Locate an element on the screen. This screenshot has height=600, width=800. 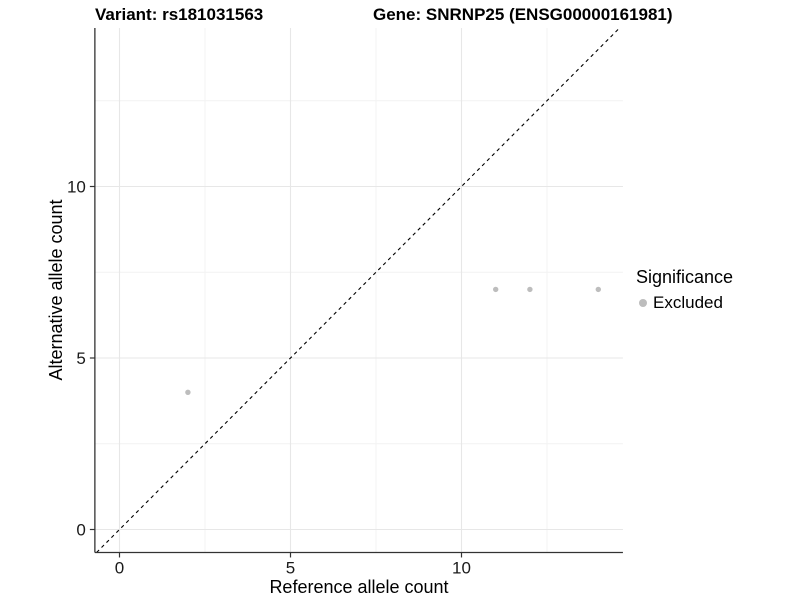
legend-entry-label: Excluded is located at coordinates (688, 302).